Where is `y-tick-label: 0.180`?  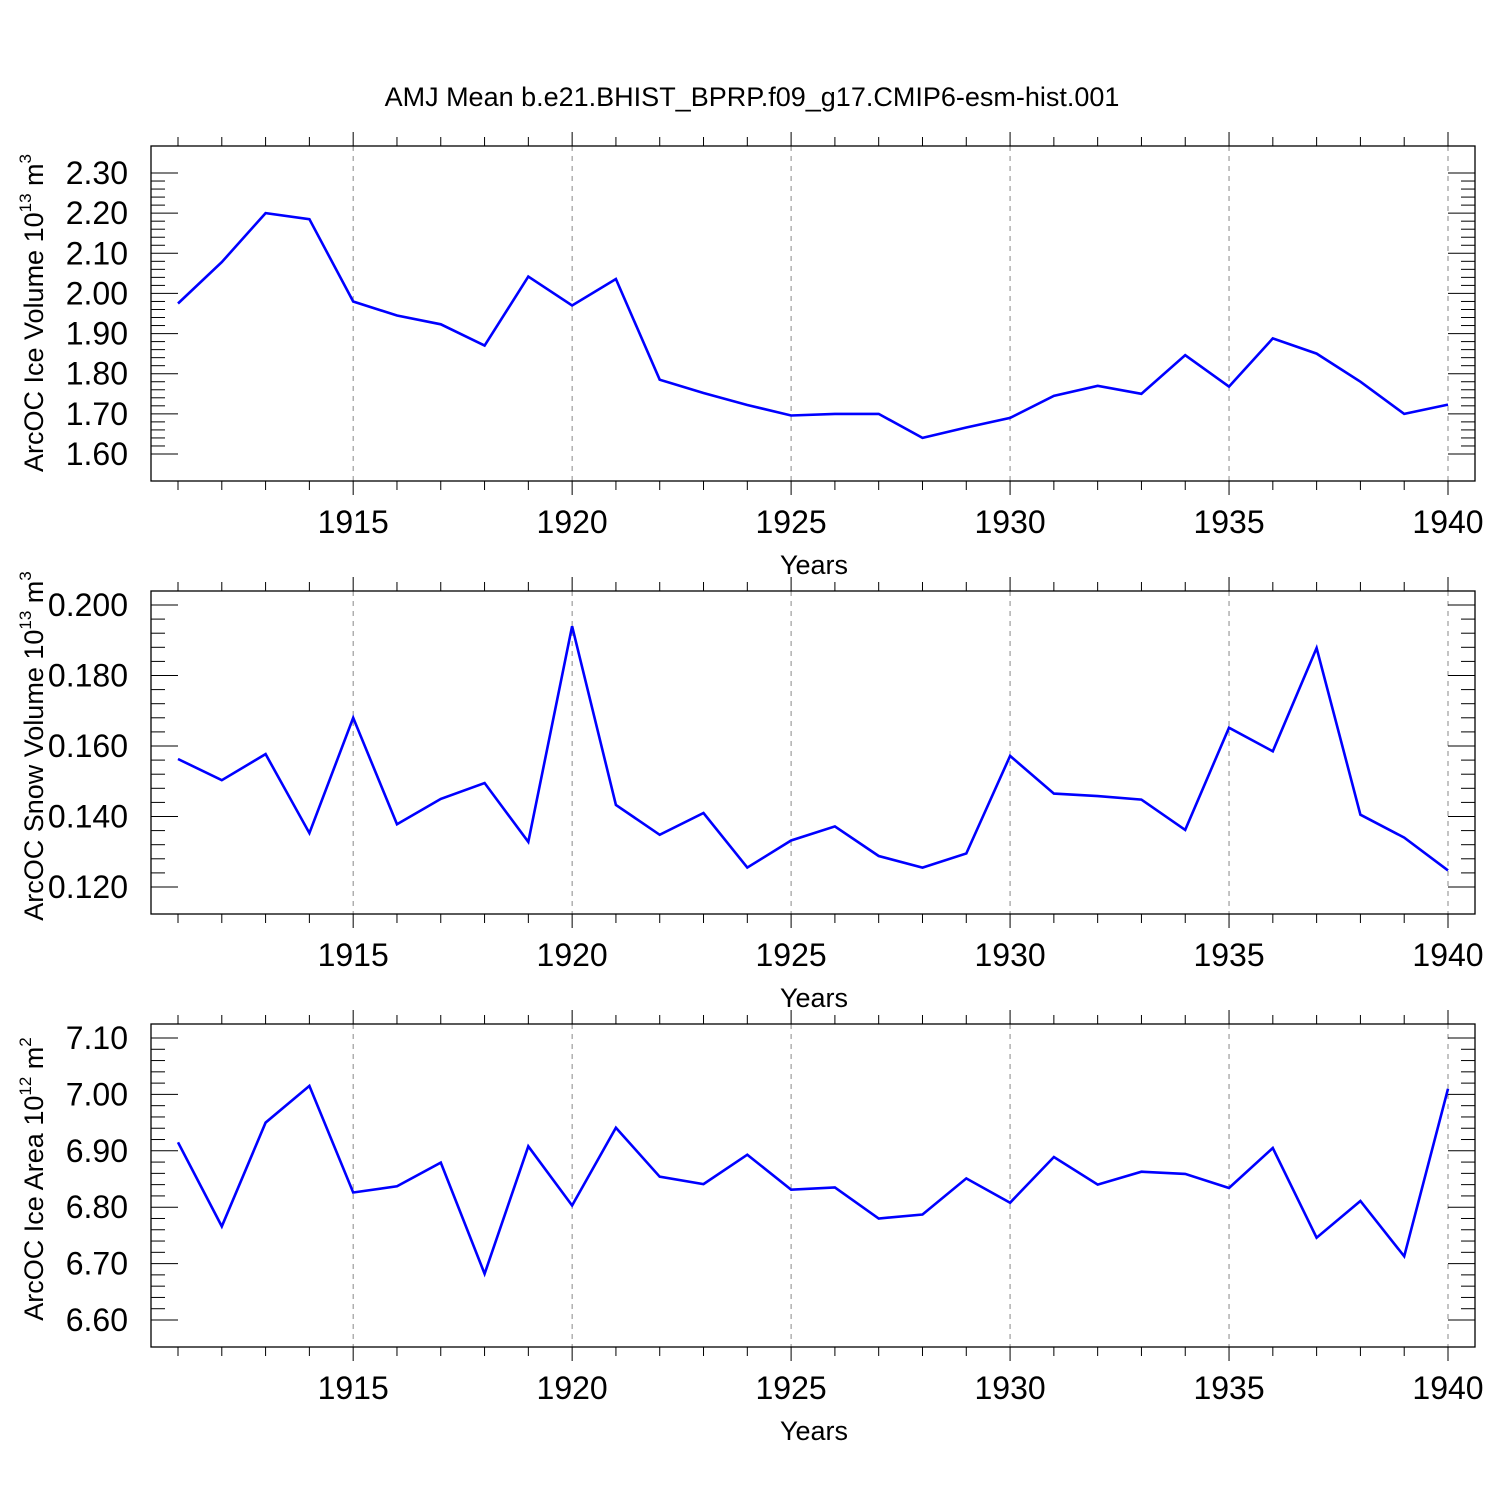 y-tick-label: 0.180 is located at coordinates (88, 676).